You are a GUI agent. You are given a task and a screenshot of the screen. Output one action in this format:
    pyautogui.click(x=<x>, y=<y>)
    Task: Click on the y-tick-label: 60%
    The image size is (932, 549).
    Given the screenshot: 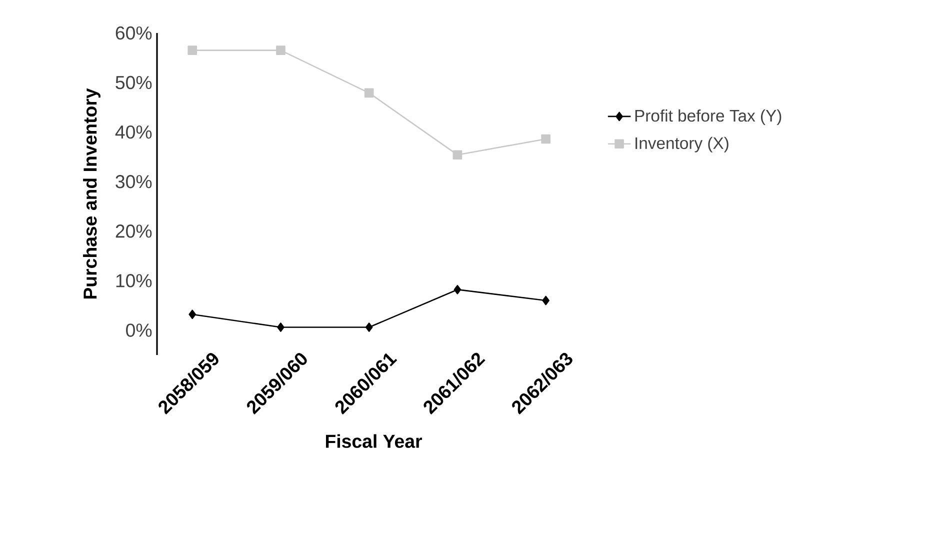 What is the action you would take?
    pyautogui.click(x=134, y=33)
    